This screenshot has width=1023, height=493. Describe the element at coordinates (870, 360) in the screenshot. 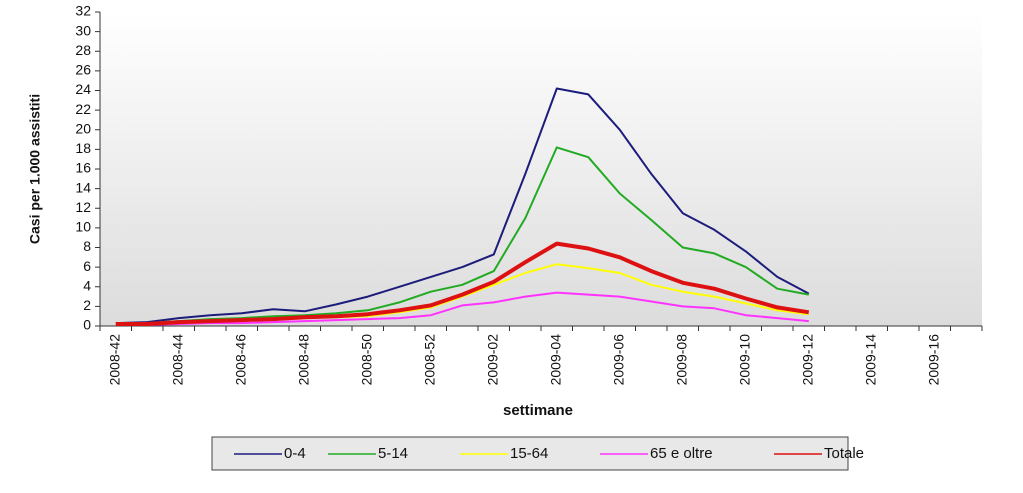

I see `x-tick-label: 2009-14` at that location.